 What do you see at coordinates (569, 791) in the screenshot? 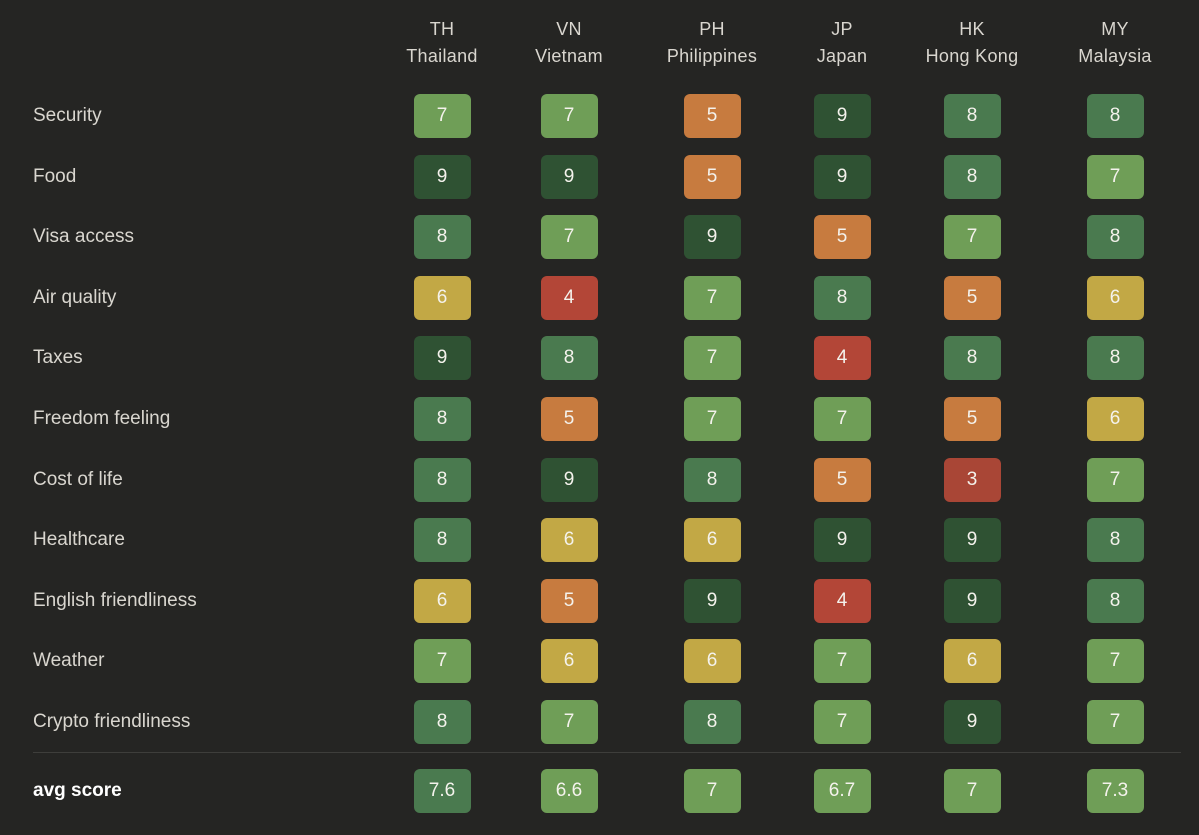
I see `avg-score-cell: 6.6` at bounding box center [569, 791].